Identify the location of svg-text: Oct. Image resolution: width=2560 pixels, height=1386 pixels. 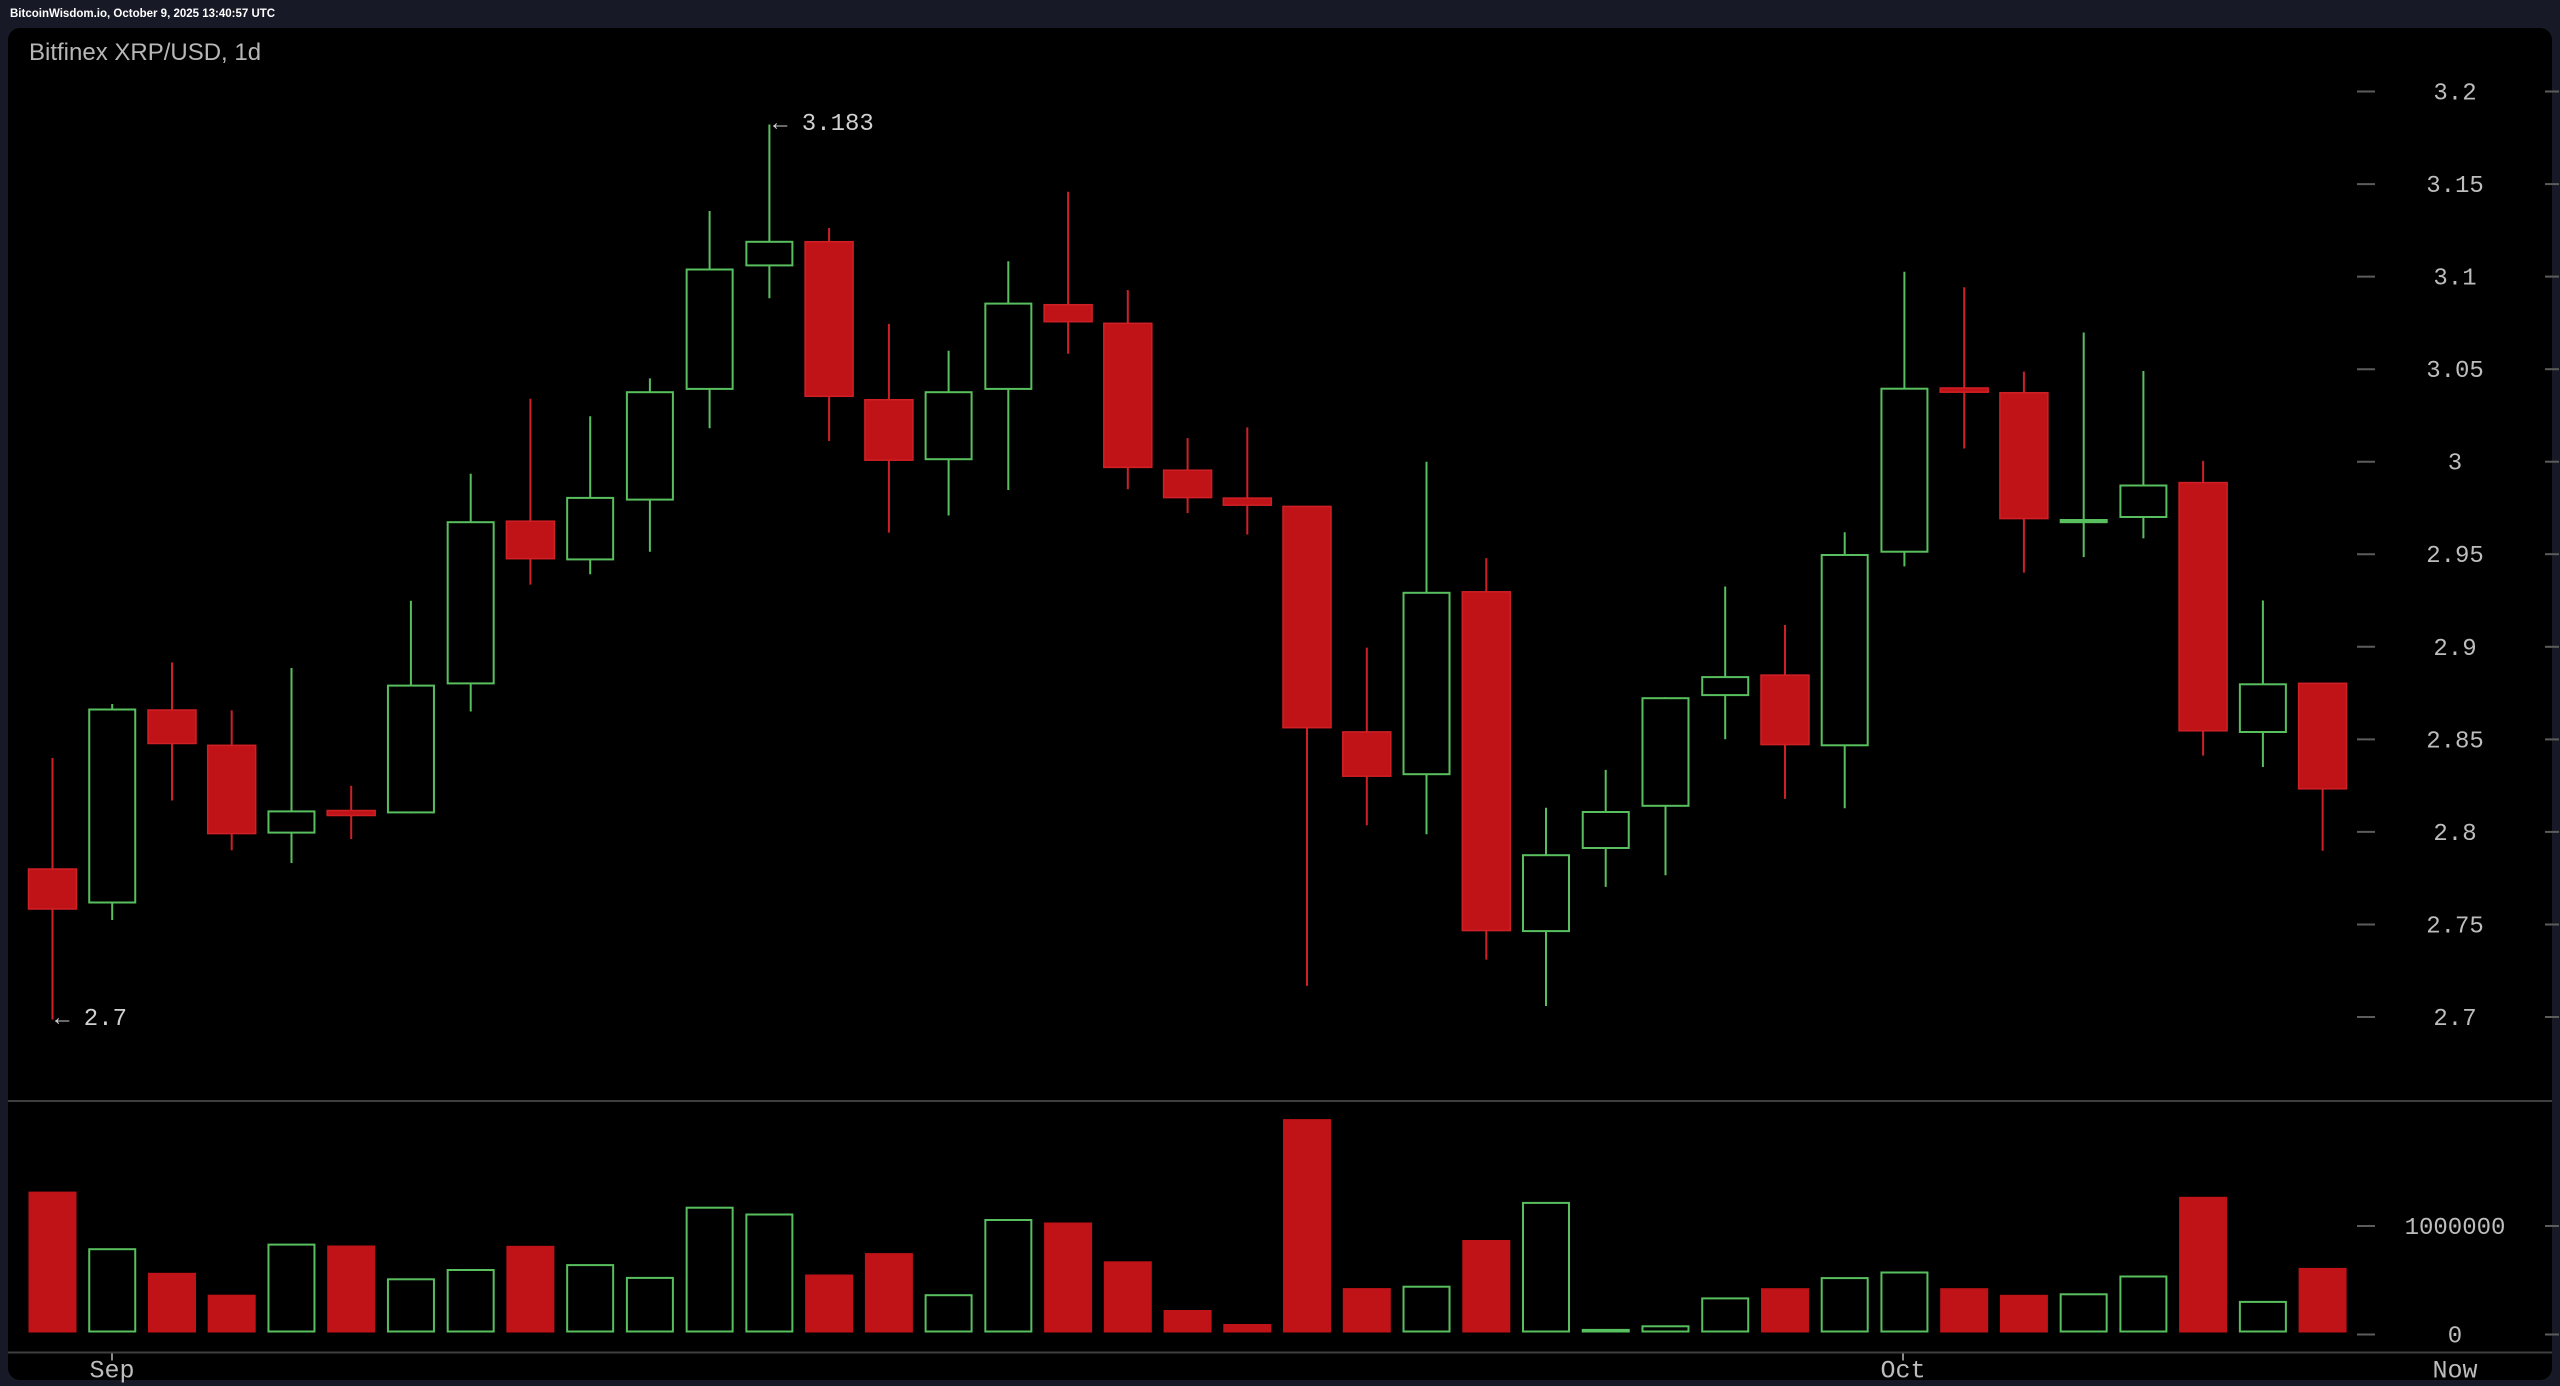
(1902, 1371).